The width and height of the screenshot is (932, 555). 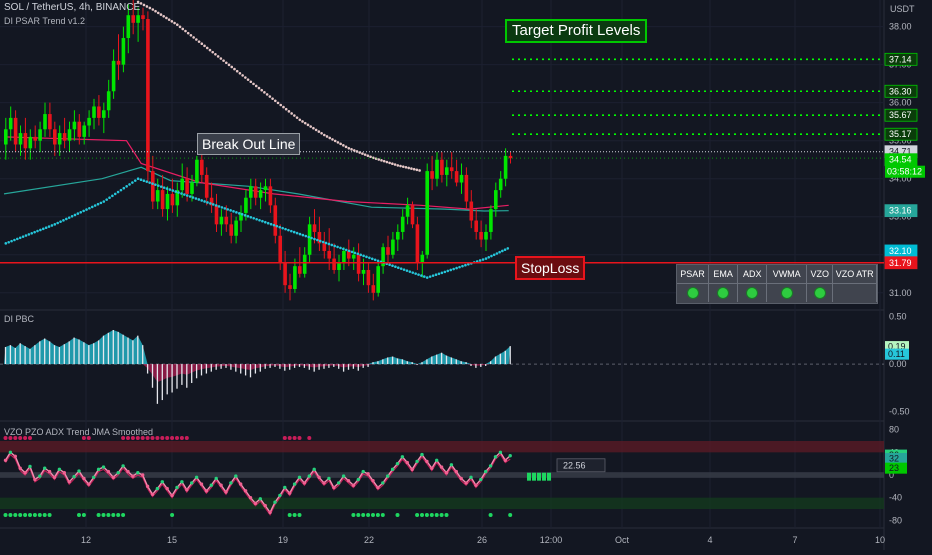 What do you see at coordinates (905, 171) in the screenshot?
I see `countdown-badge` at bounding box center [905, 171].